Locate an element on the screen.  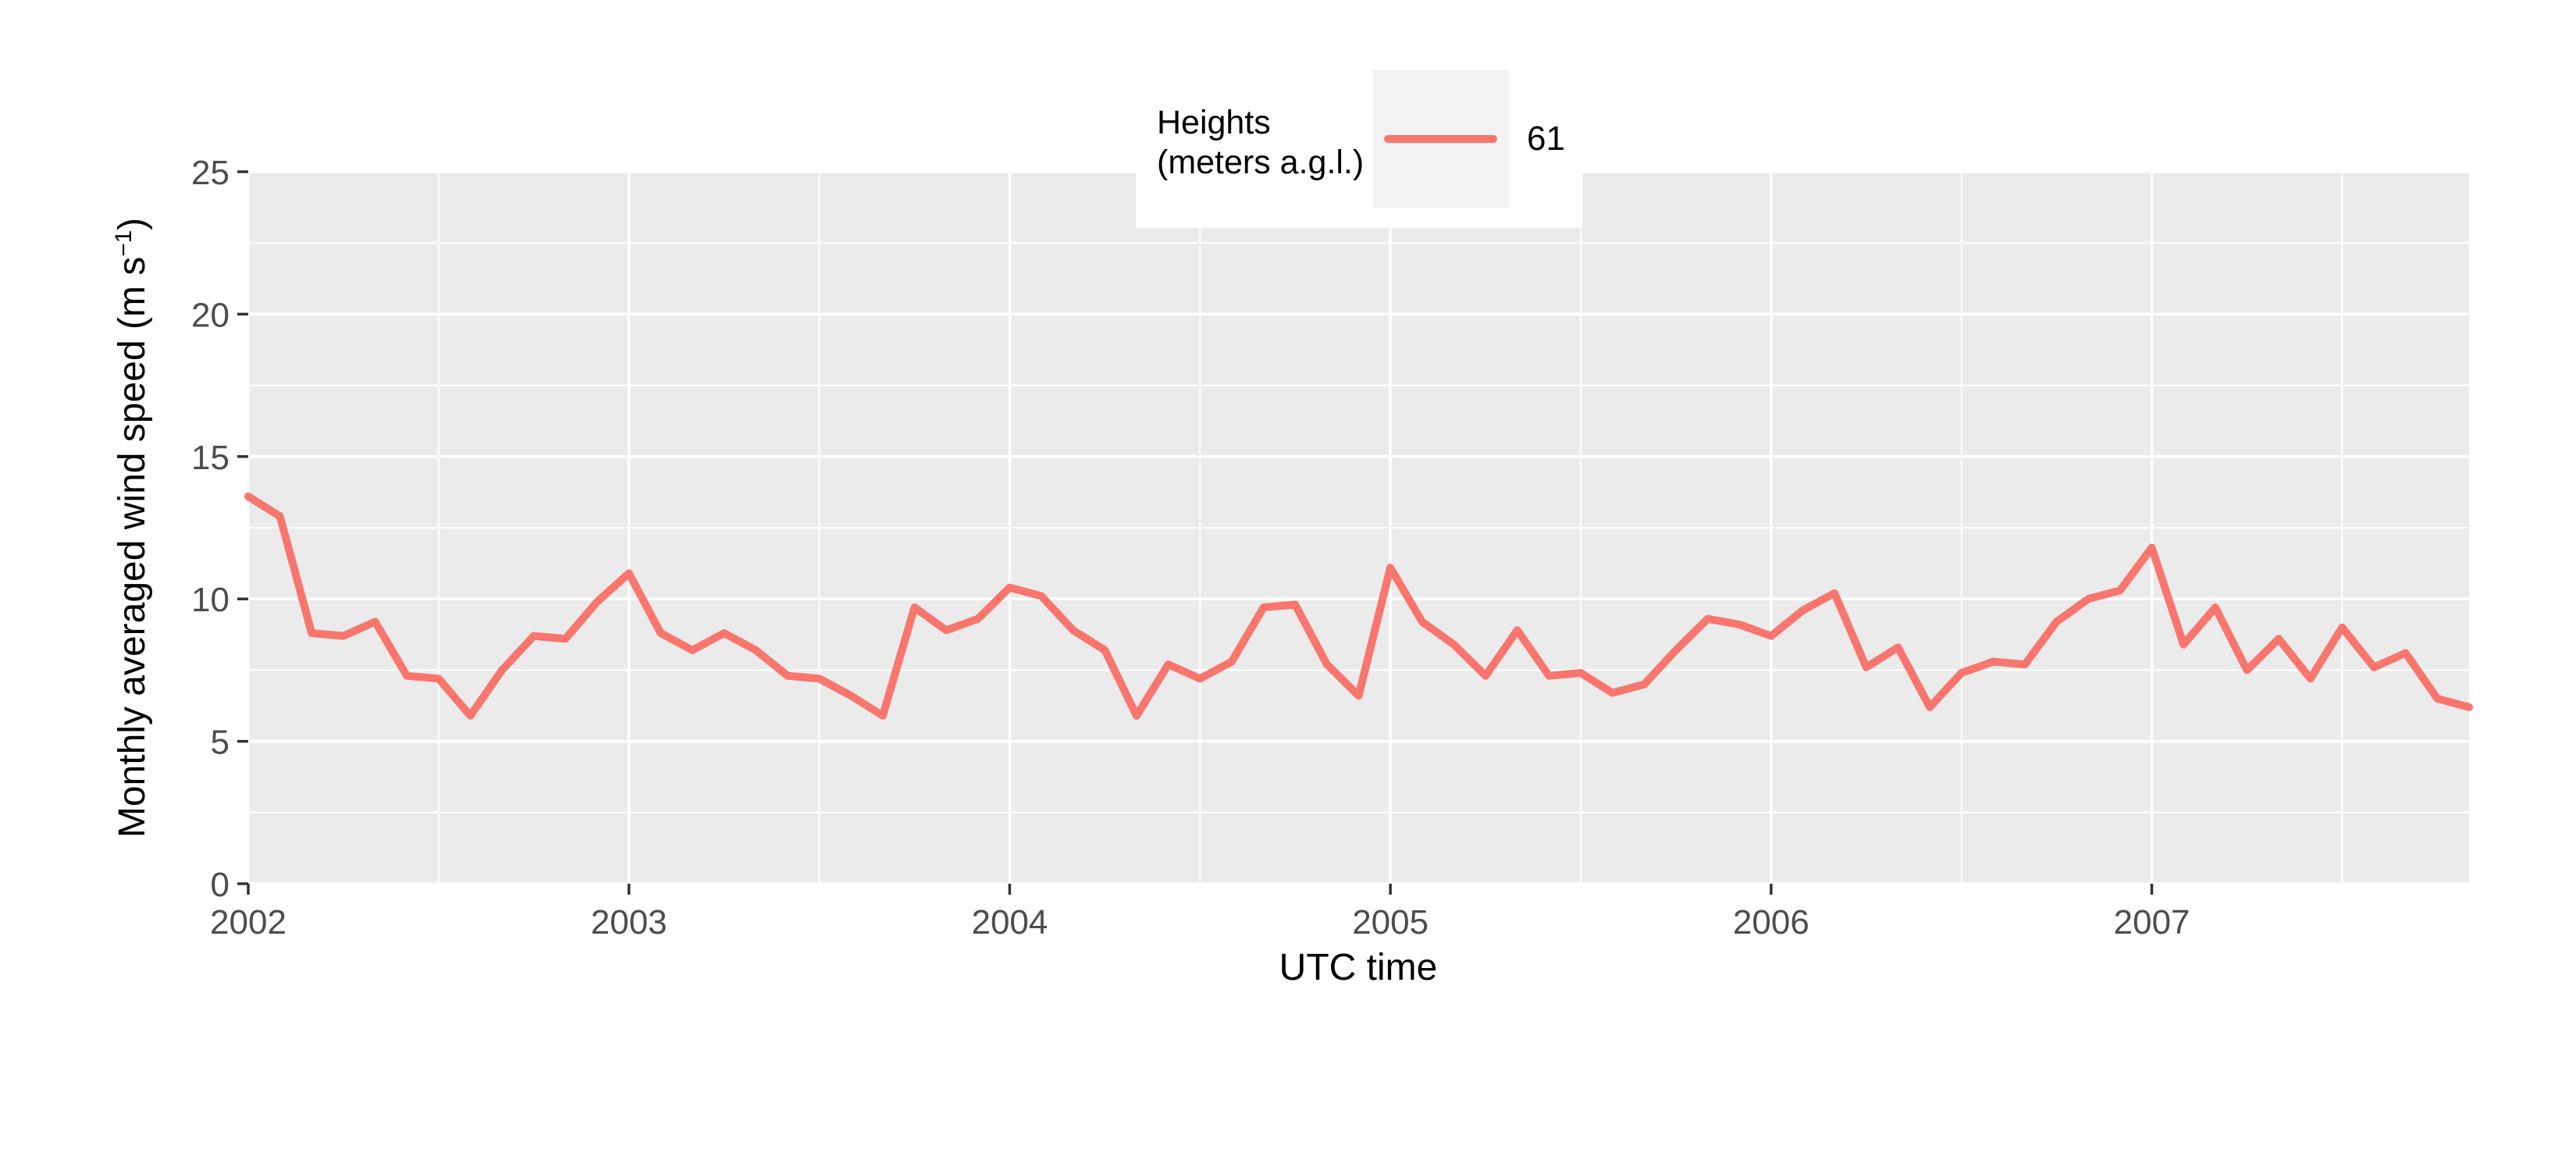
x-tick-label: 2006 is located at coordinates (1771, 922).